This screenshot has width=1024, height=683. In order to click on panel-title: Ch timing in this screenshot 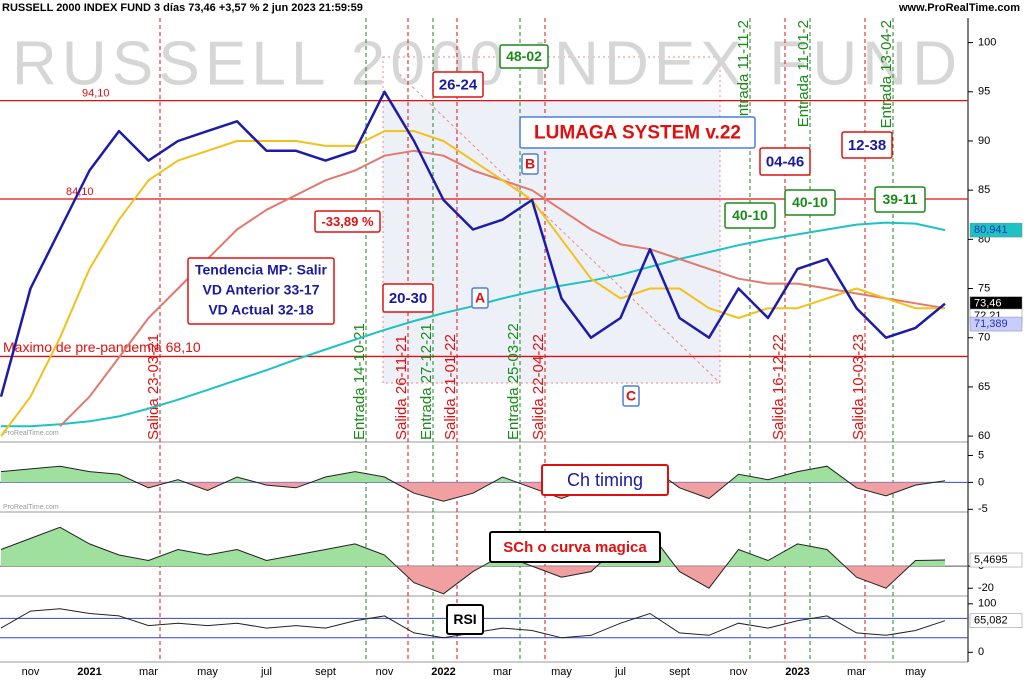, I will do `click(605, 480)`.